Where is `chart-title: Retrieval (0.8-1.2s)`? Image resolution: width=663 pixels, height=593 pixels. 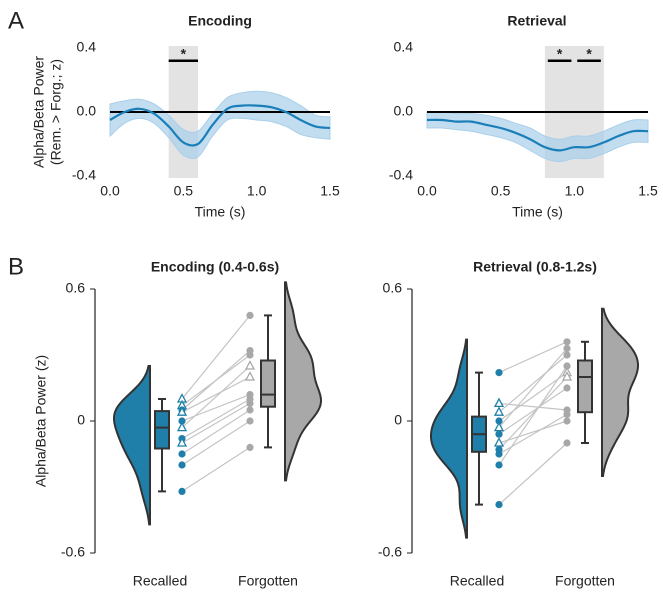
chart-title: Retrieval (0.8-1.2s) is located at coordinates (535, 267).